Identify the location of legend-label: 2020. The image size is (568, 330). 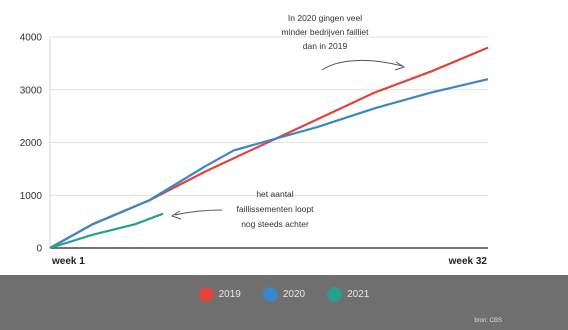
(294, 294).